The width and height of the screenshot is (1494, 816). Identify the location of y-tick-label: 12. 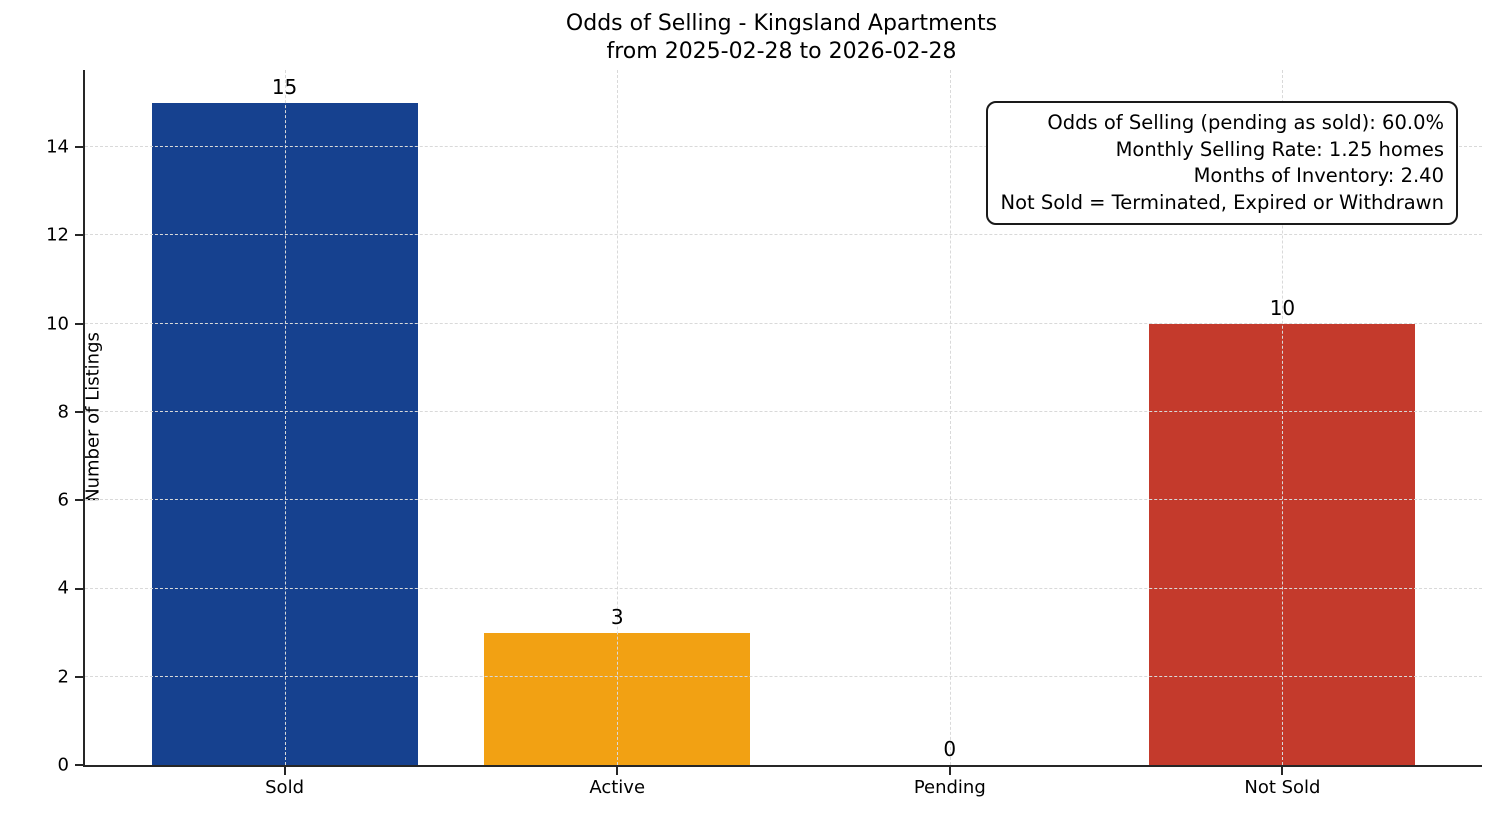
(57, 235).